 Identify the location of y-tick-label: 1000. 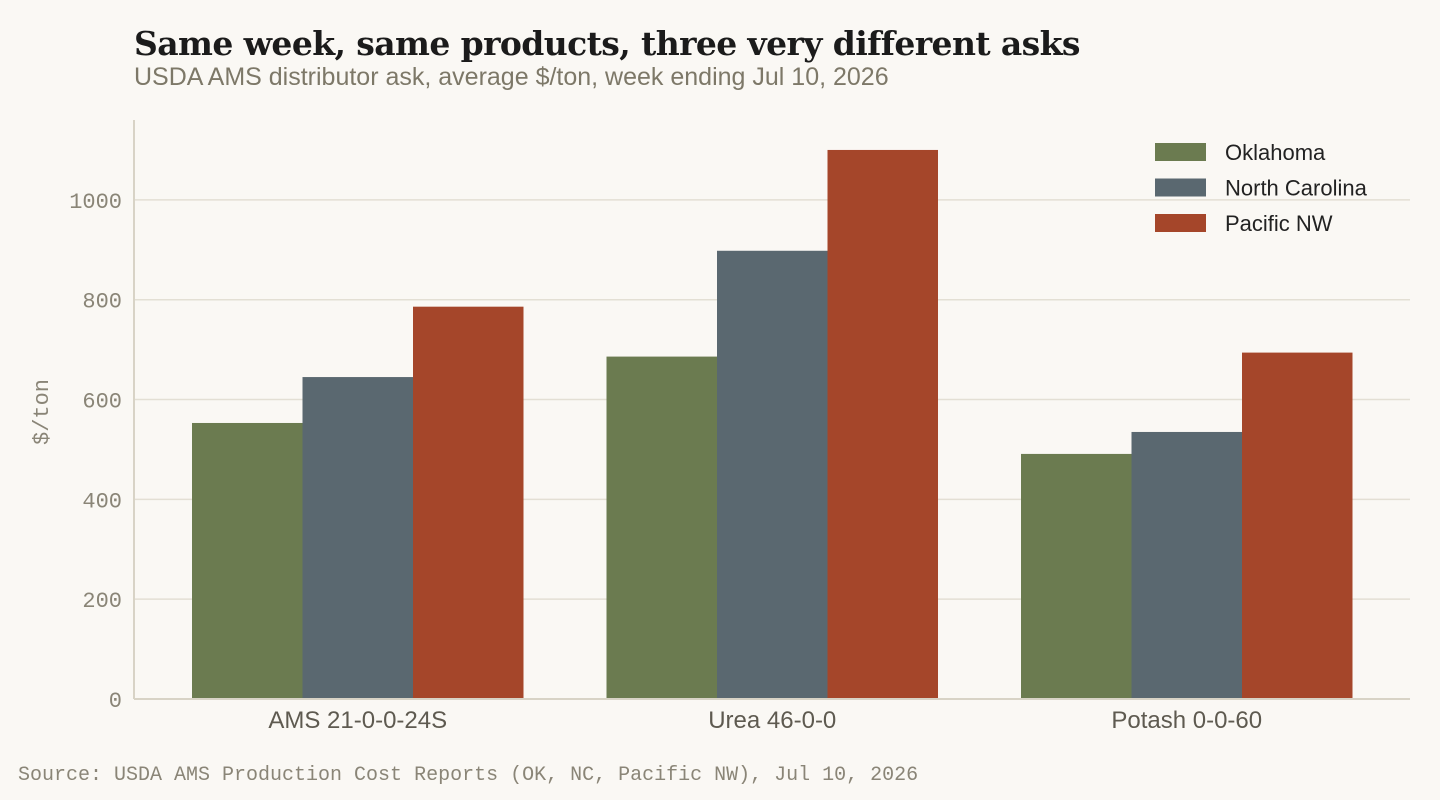
(95, 202).